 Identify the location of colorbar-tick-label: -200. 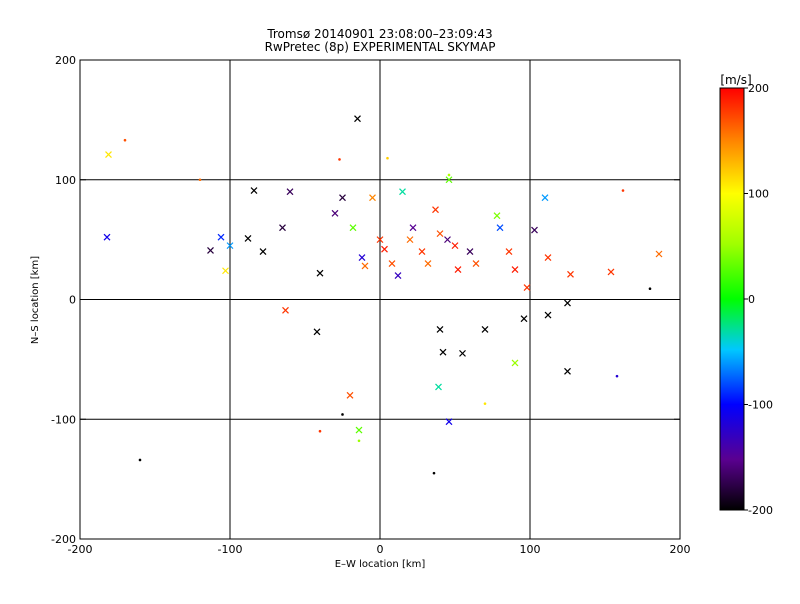
(760, 510).